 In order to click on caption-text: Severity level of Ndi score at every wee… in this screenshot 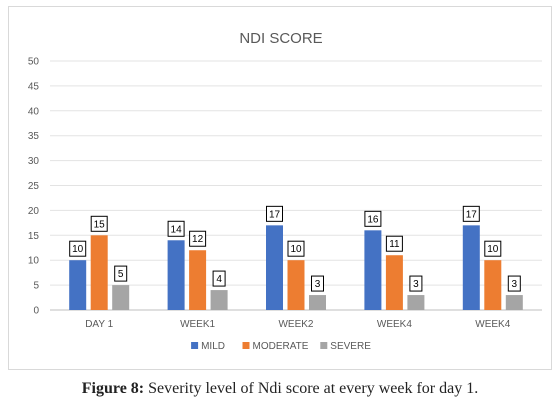, I will do `click(311, 388)`.